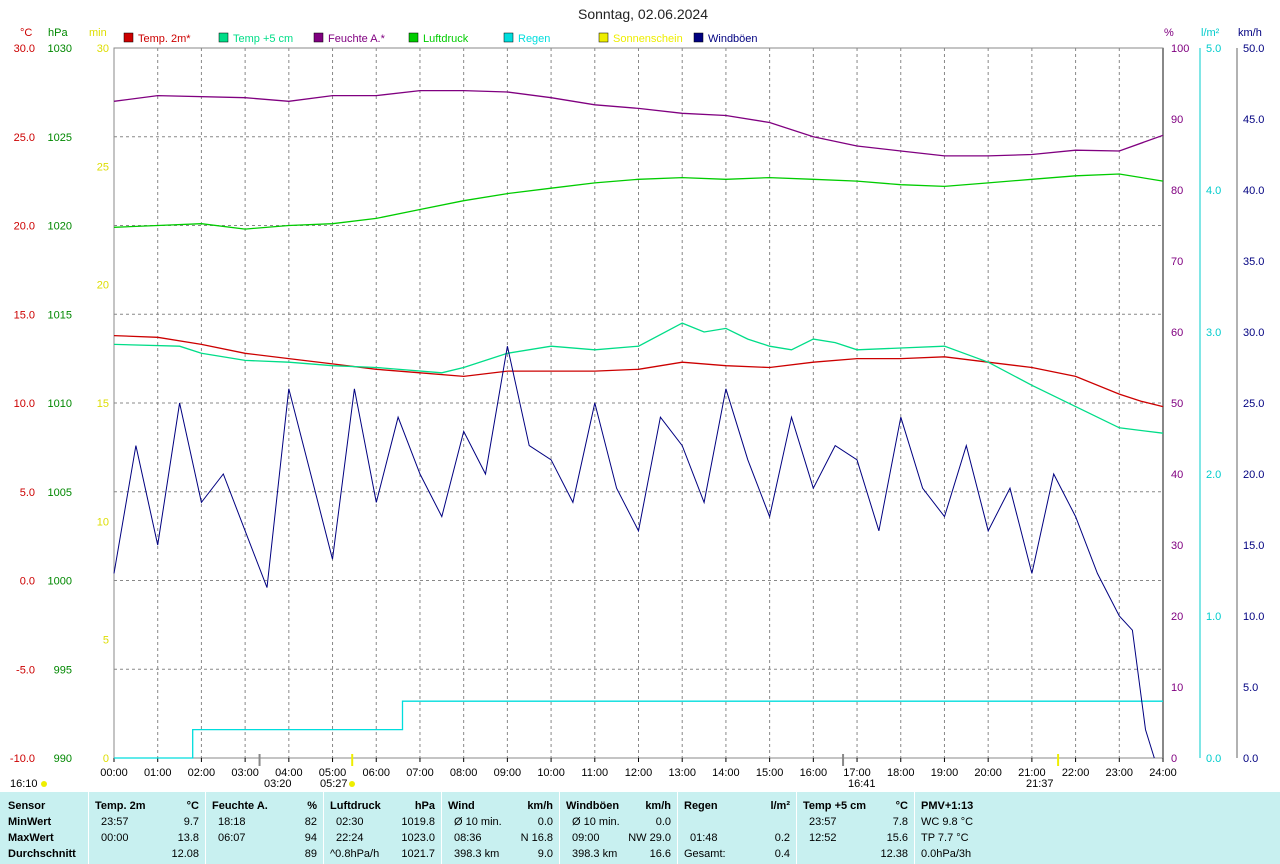 The height and width of the screenshot is (864, 1280). What do you see at coordinates (357, 39) in the screenshot?
I see `legend-label: Feuchte A.*` at bounding box center [357, 39].